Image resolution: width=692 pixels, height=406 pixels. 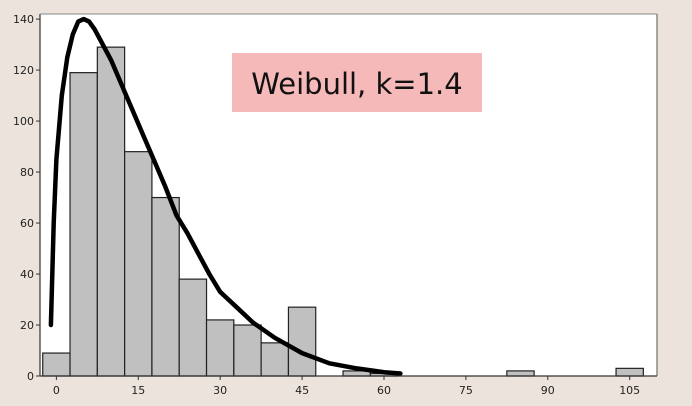 I want to click on annotation-label: Weibull, k=1.4, so click(x=357, y=82).